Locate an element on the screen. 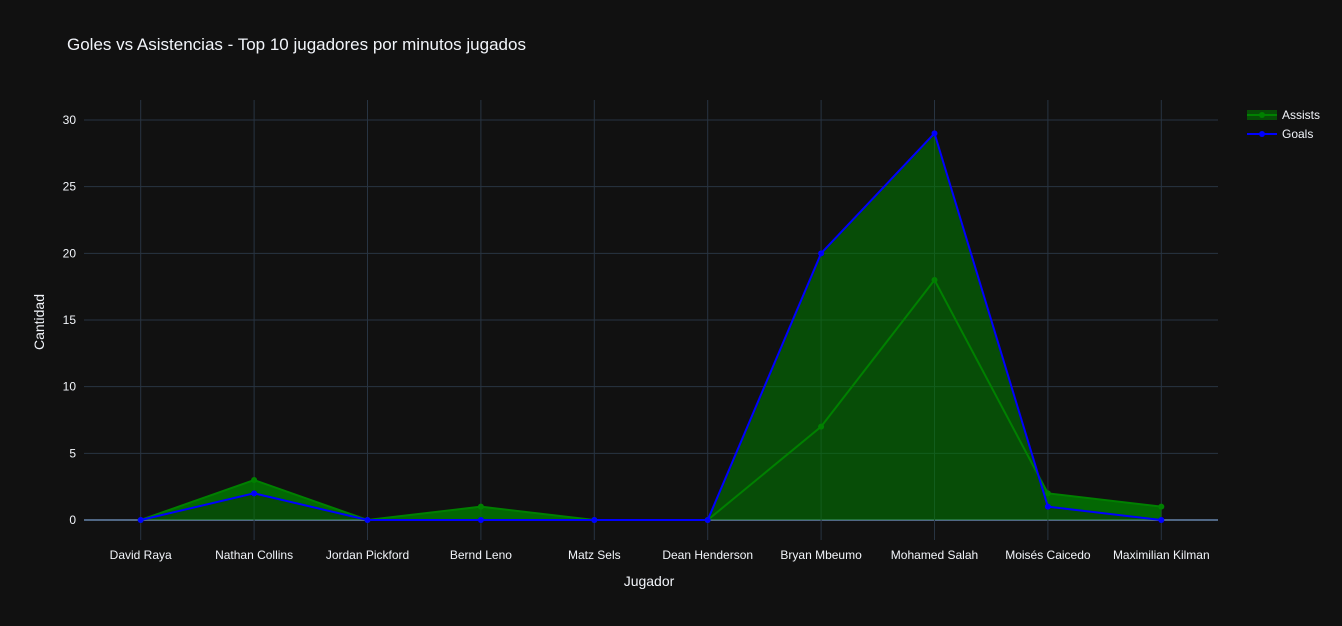 The width and height of the screenshot is (1342, 626). x-tick-label: Dean Henderson is located at coordinates (707, 555).